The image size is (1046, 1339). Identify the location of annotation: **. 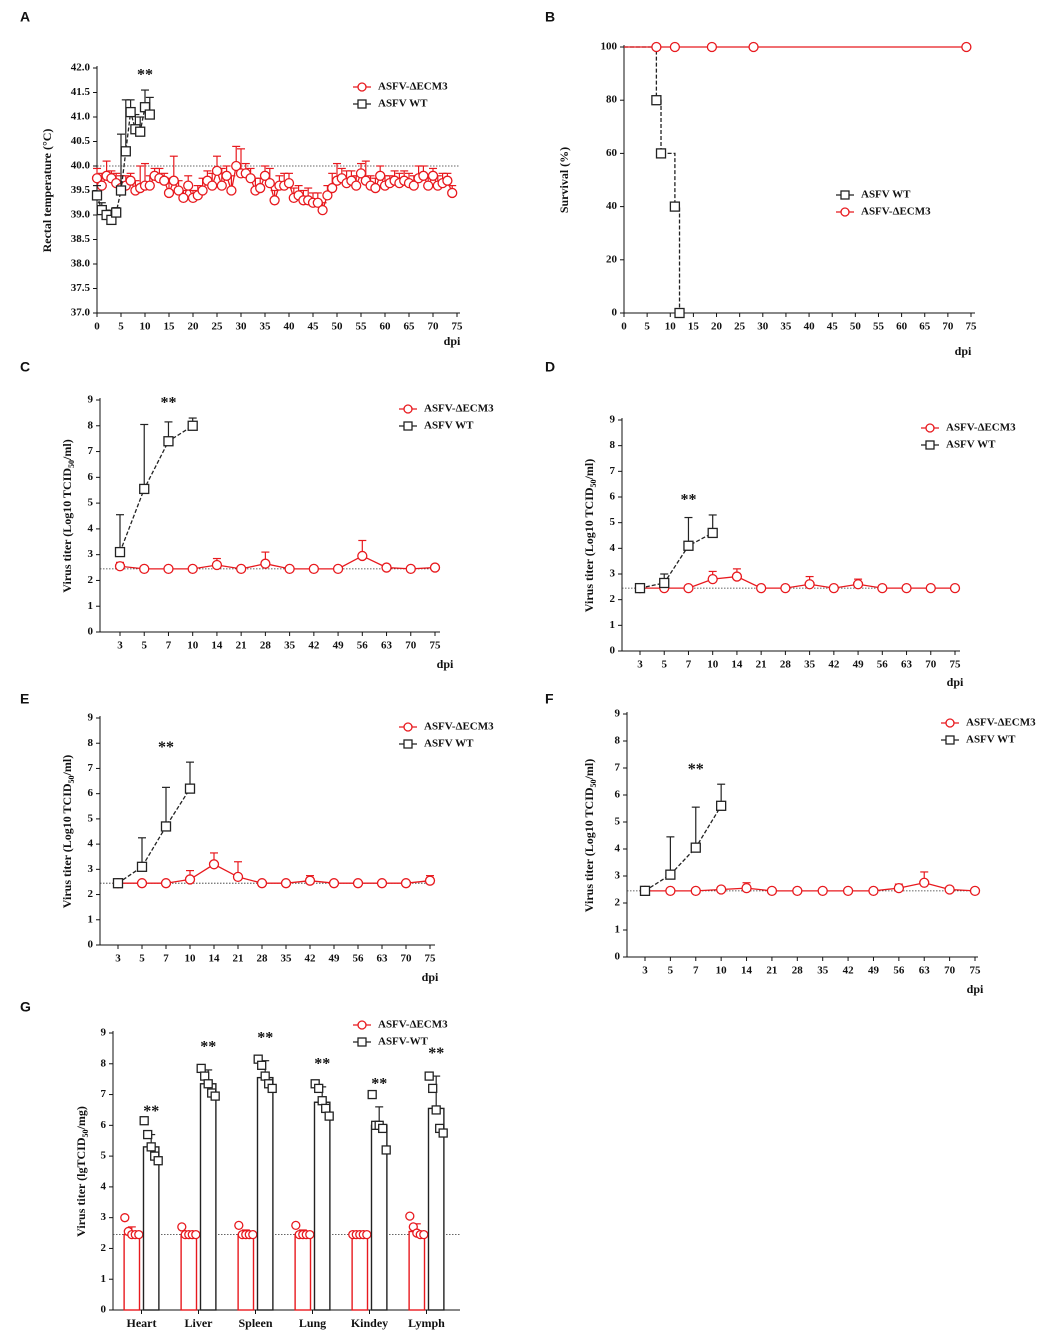
(436, 1053).